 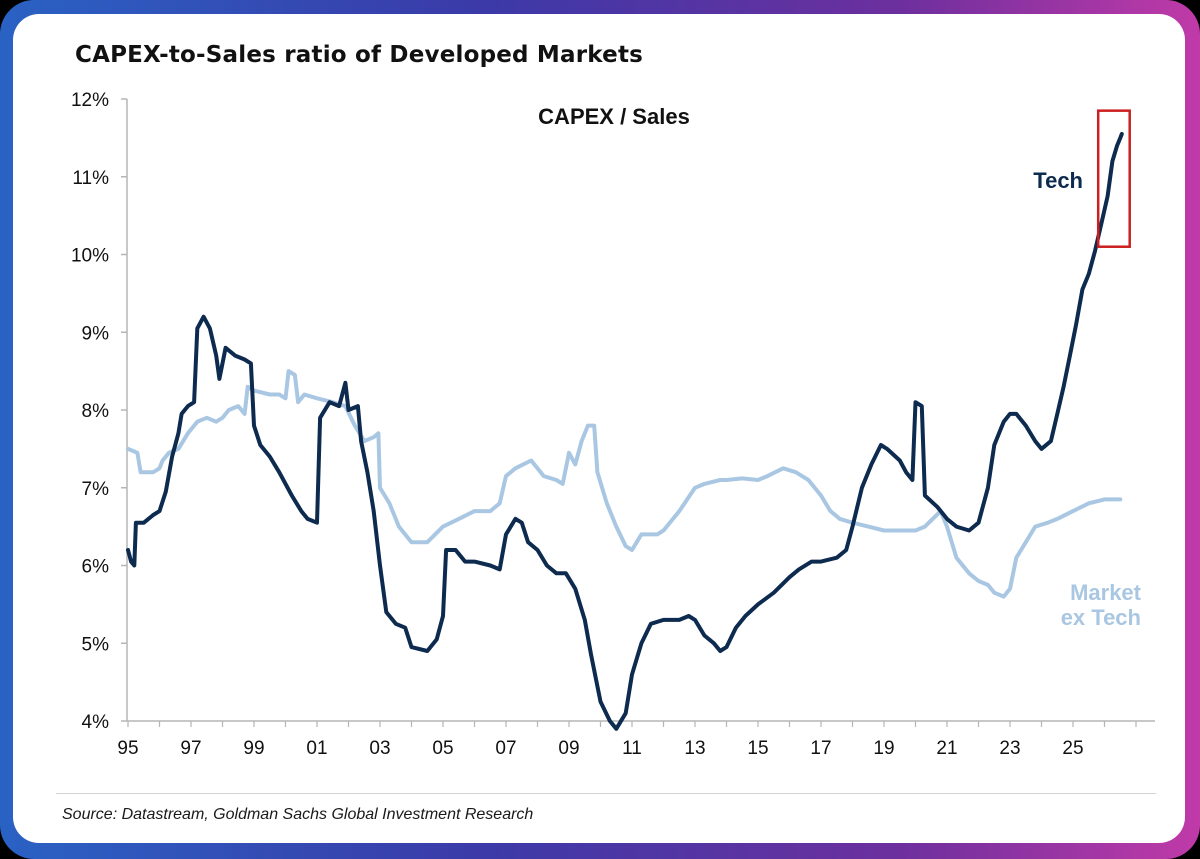 What do you see at coordinates (505, 748) in the screenshot?
I see `x-tick-label: 07` at bounding box center [505, 748].